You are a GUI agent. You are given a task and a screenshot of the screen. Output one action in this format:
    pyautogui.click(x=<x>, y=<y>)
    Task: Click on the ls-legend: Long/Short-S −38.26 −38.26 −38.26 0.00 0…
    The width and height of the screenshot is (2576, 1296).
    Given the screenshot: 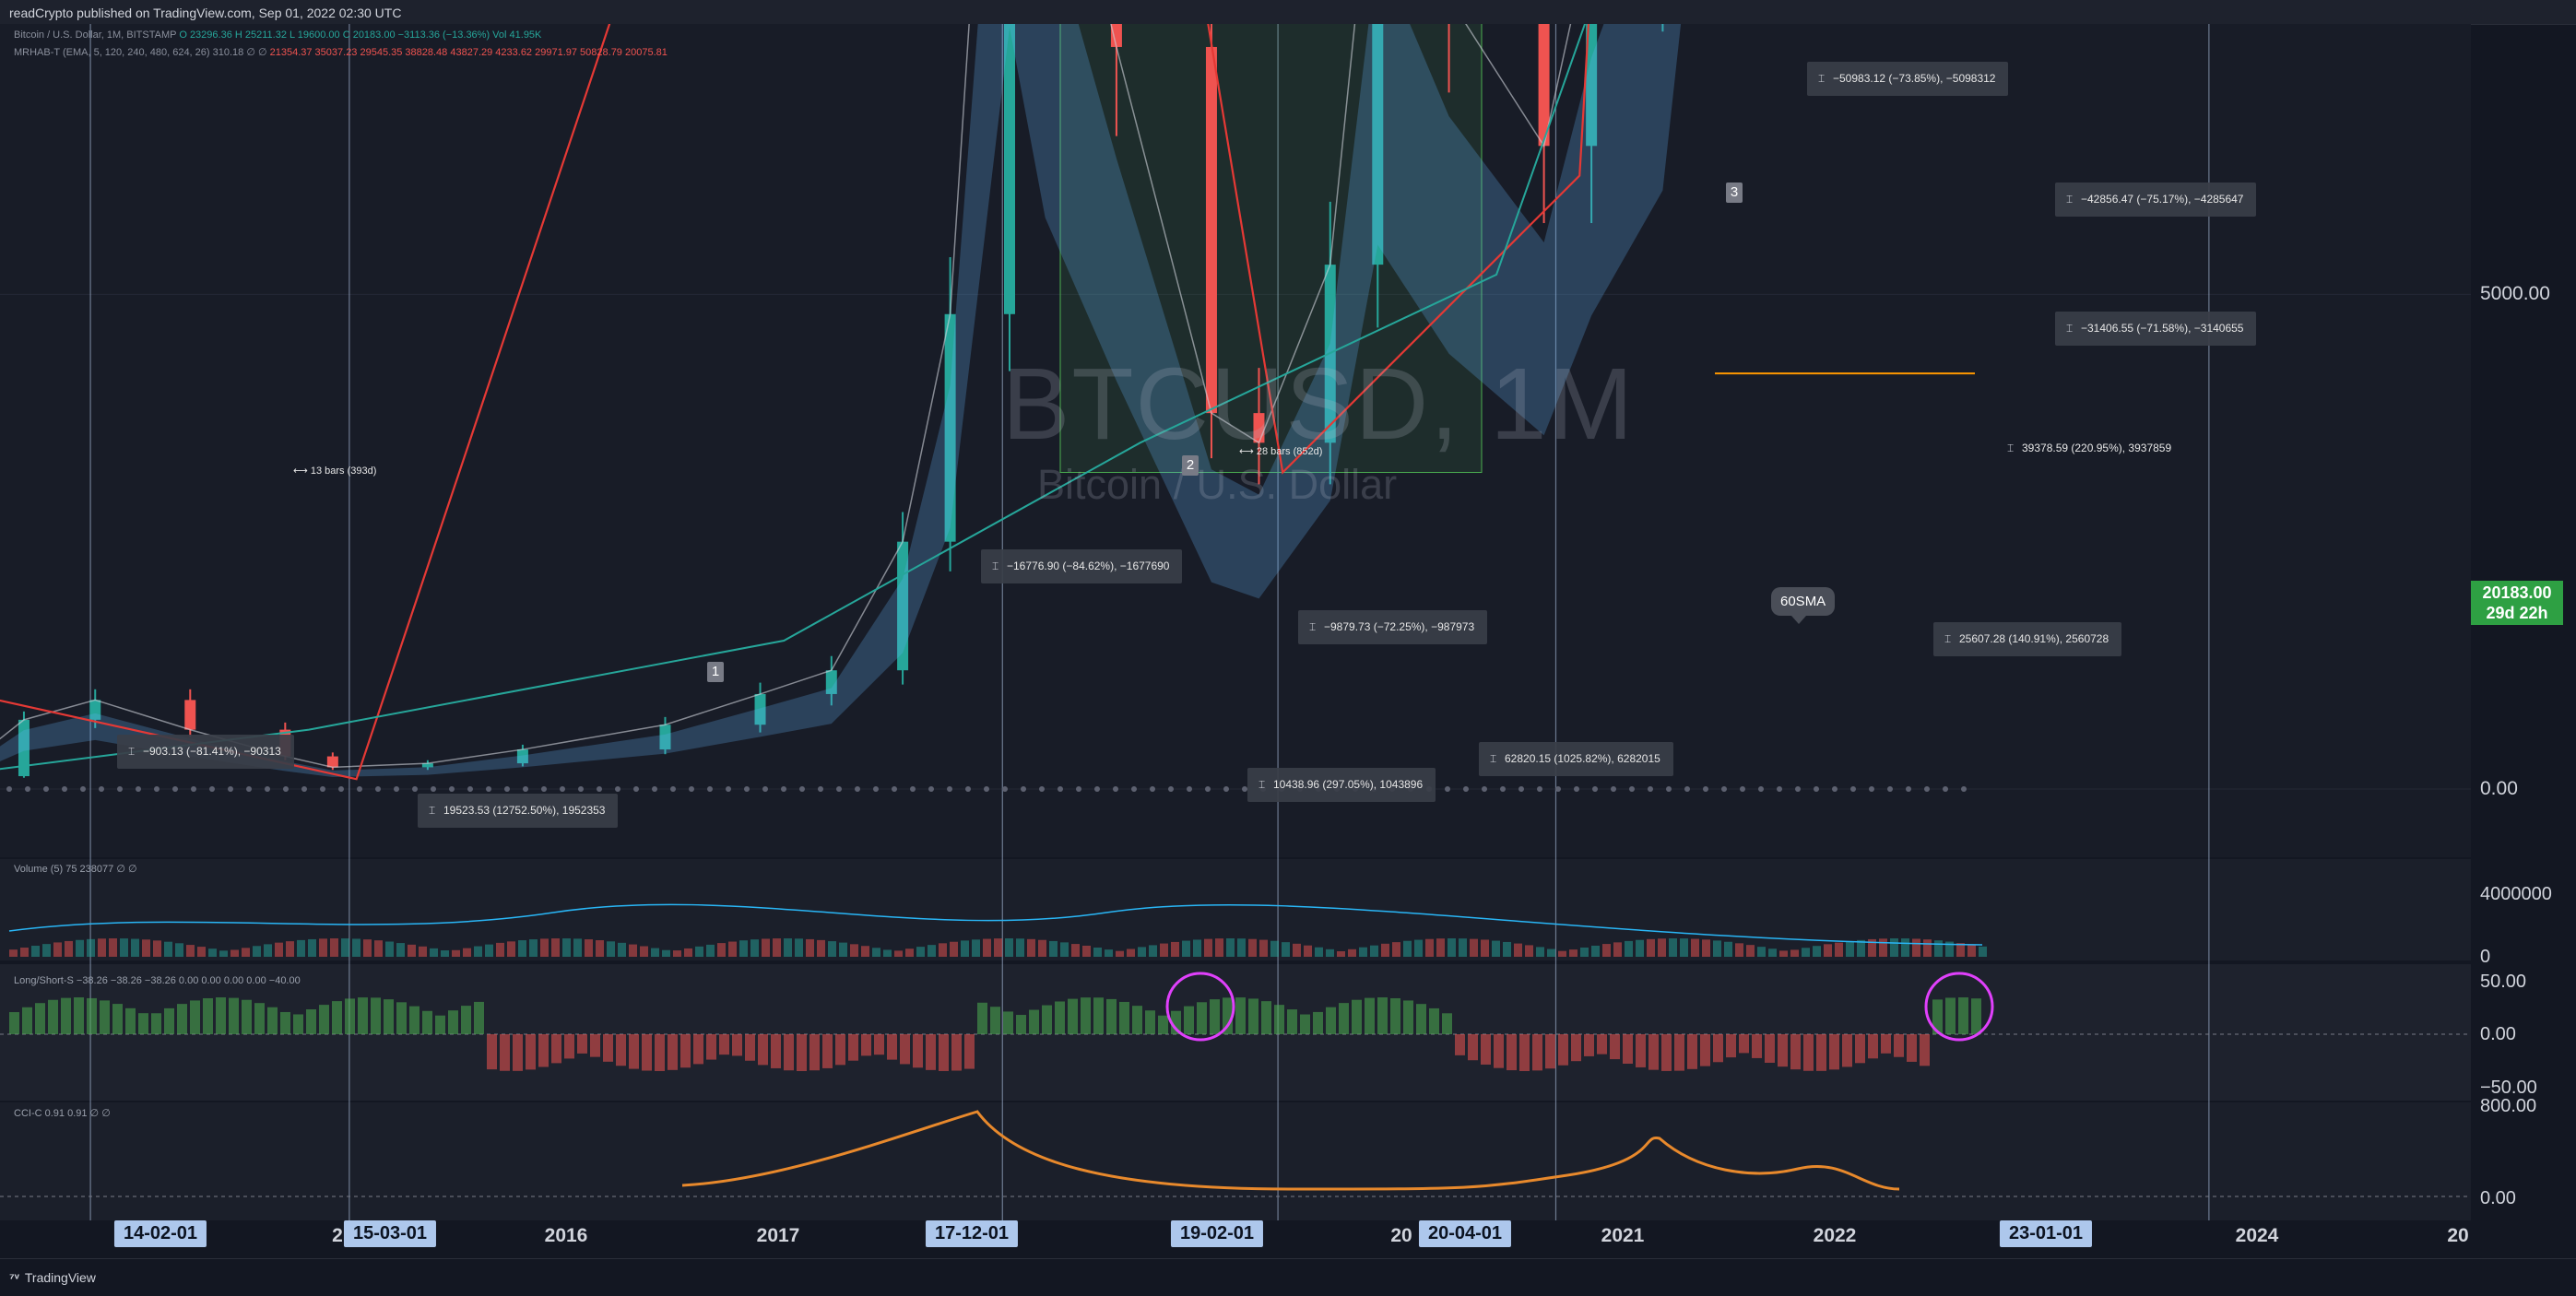 What is the action you would take?
    pyautogui.click(x=157, y=980)
    